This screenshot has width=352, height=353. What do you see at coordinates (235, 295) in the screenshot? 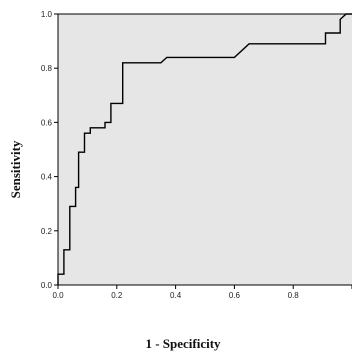
I see `x-tick-label: 0.6` at bounding box center [235, 295].